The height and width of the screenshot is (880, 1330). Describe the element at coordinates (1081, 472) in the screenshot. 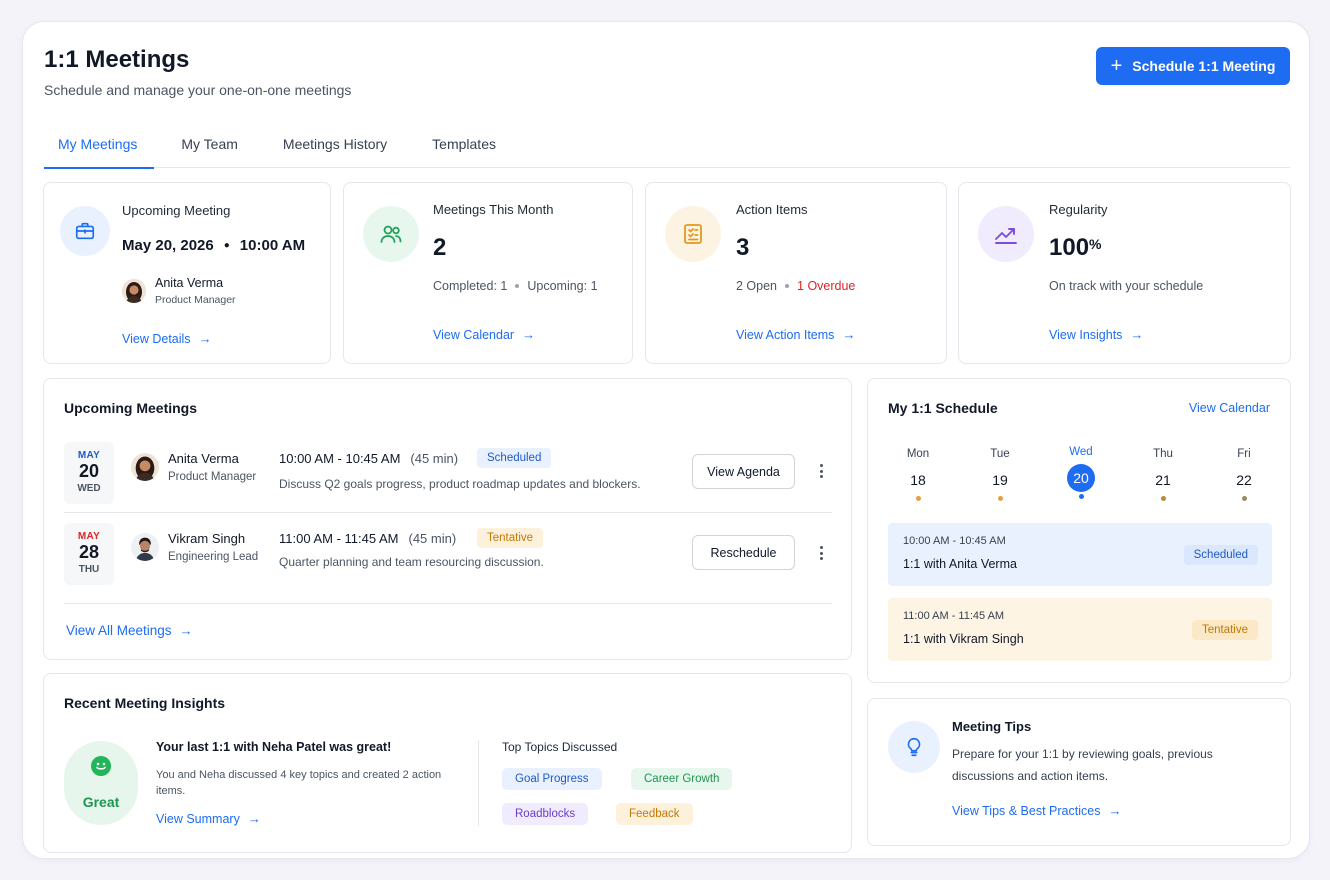

I see `day-wed: Wed 20` at that location.